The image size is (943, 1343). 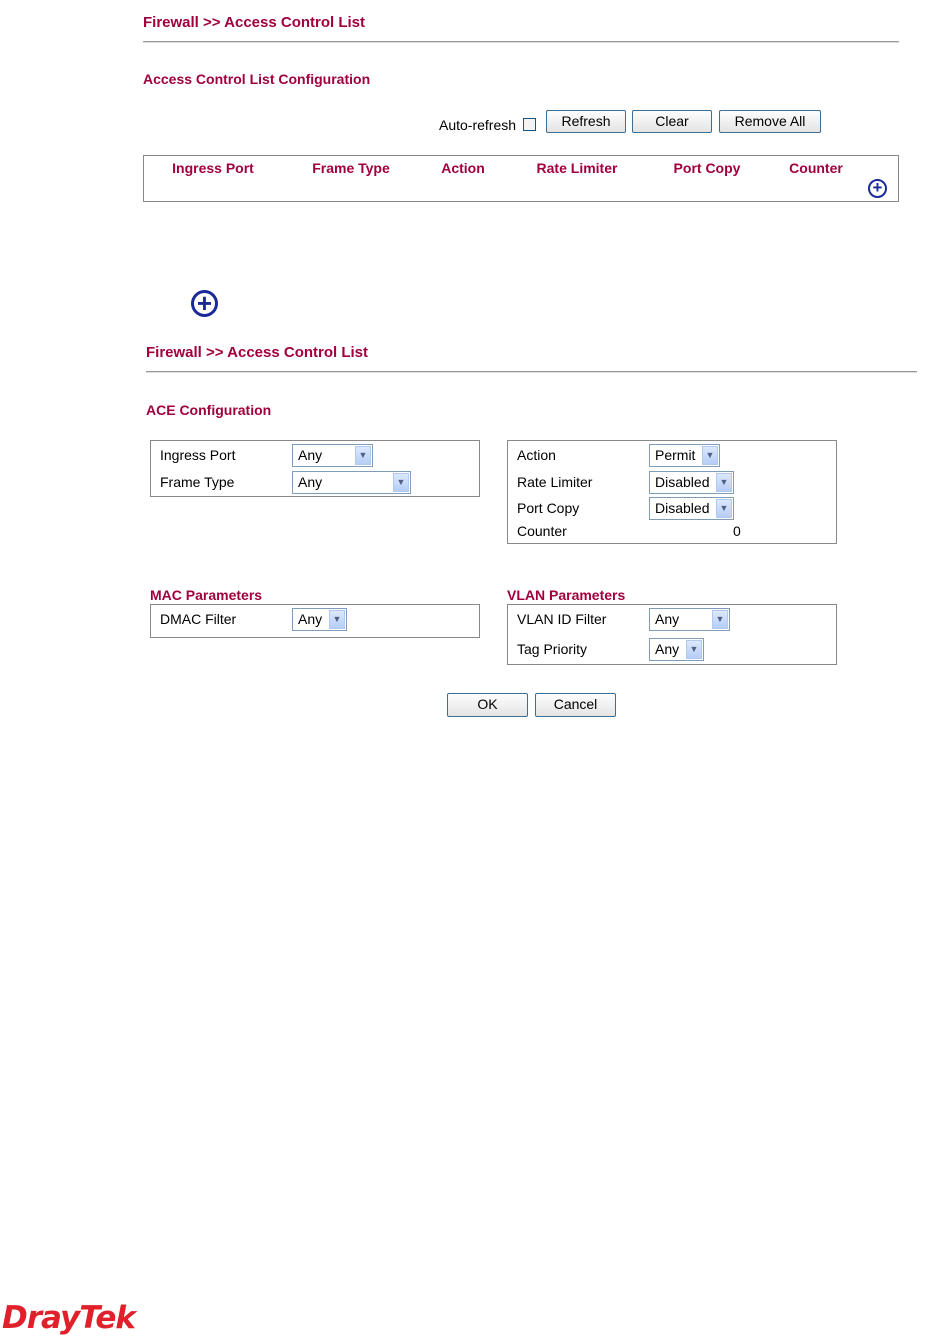 What do you see at coordinates (737, 531) in the screenshot?
I see `counter-value: 0` at bounding box center [737, 531].